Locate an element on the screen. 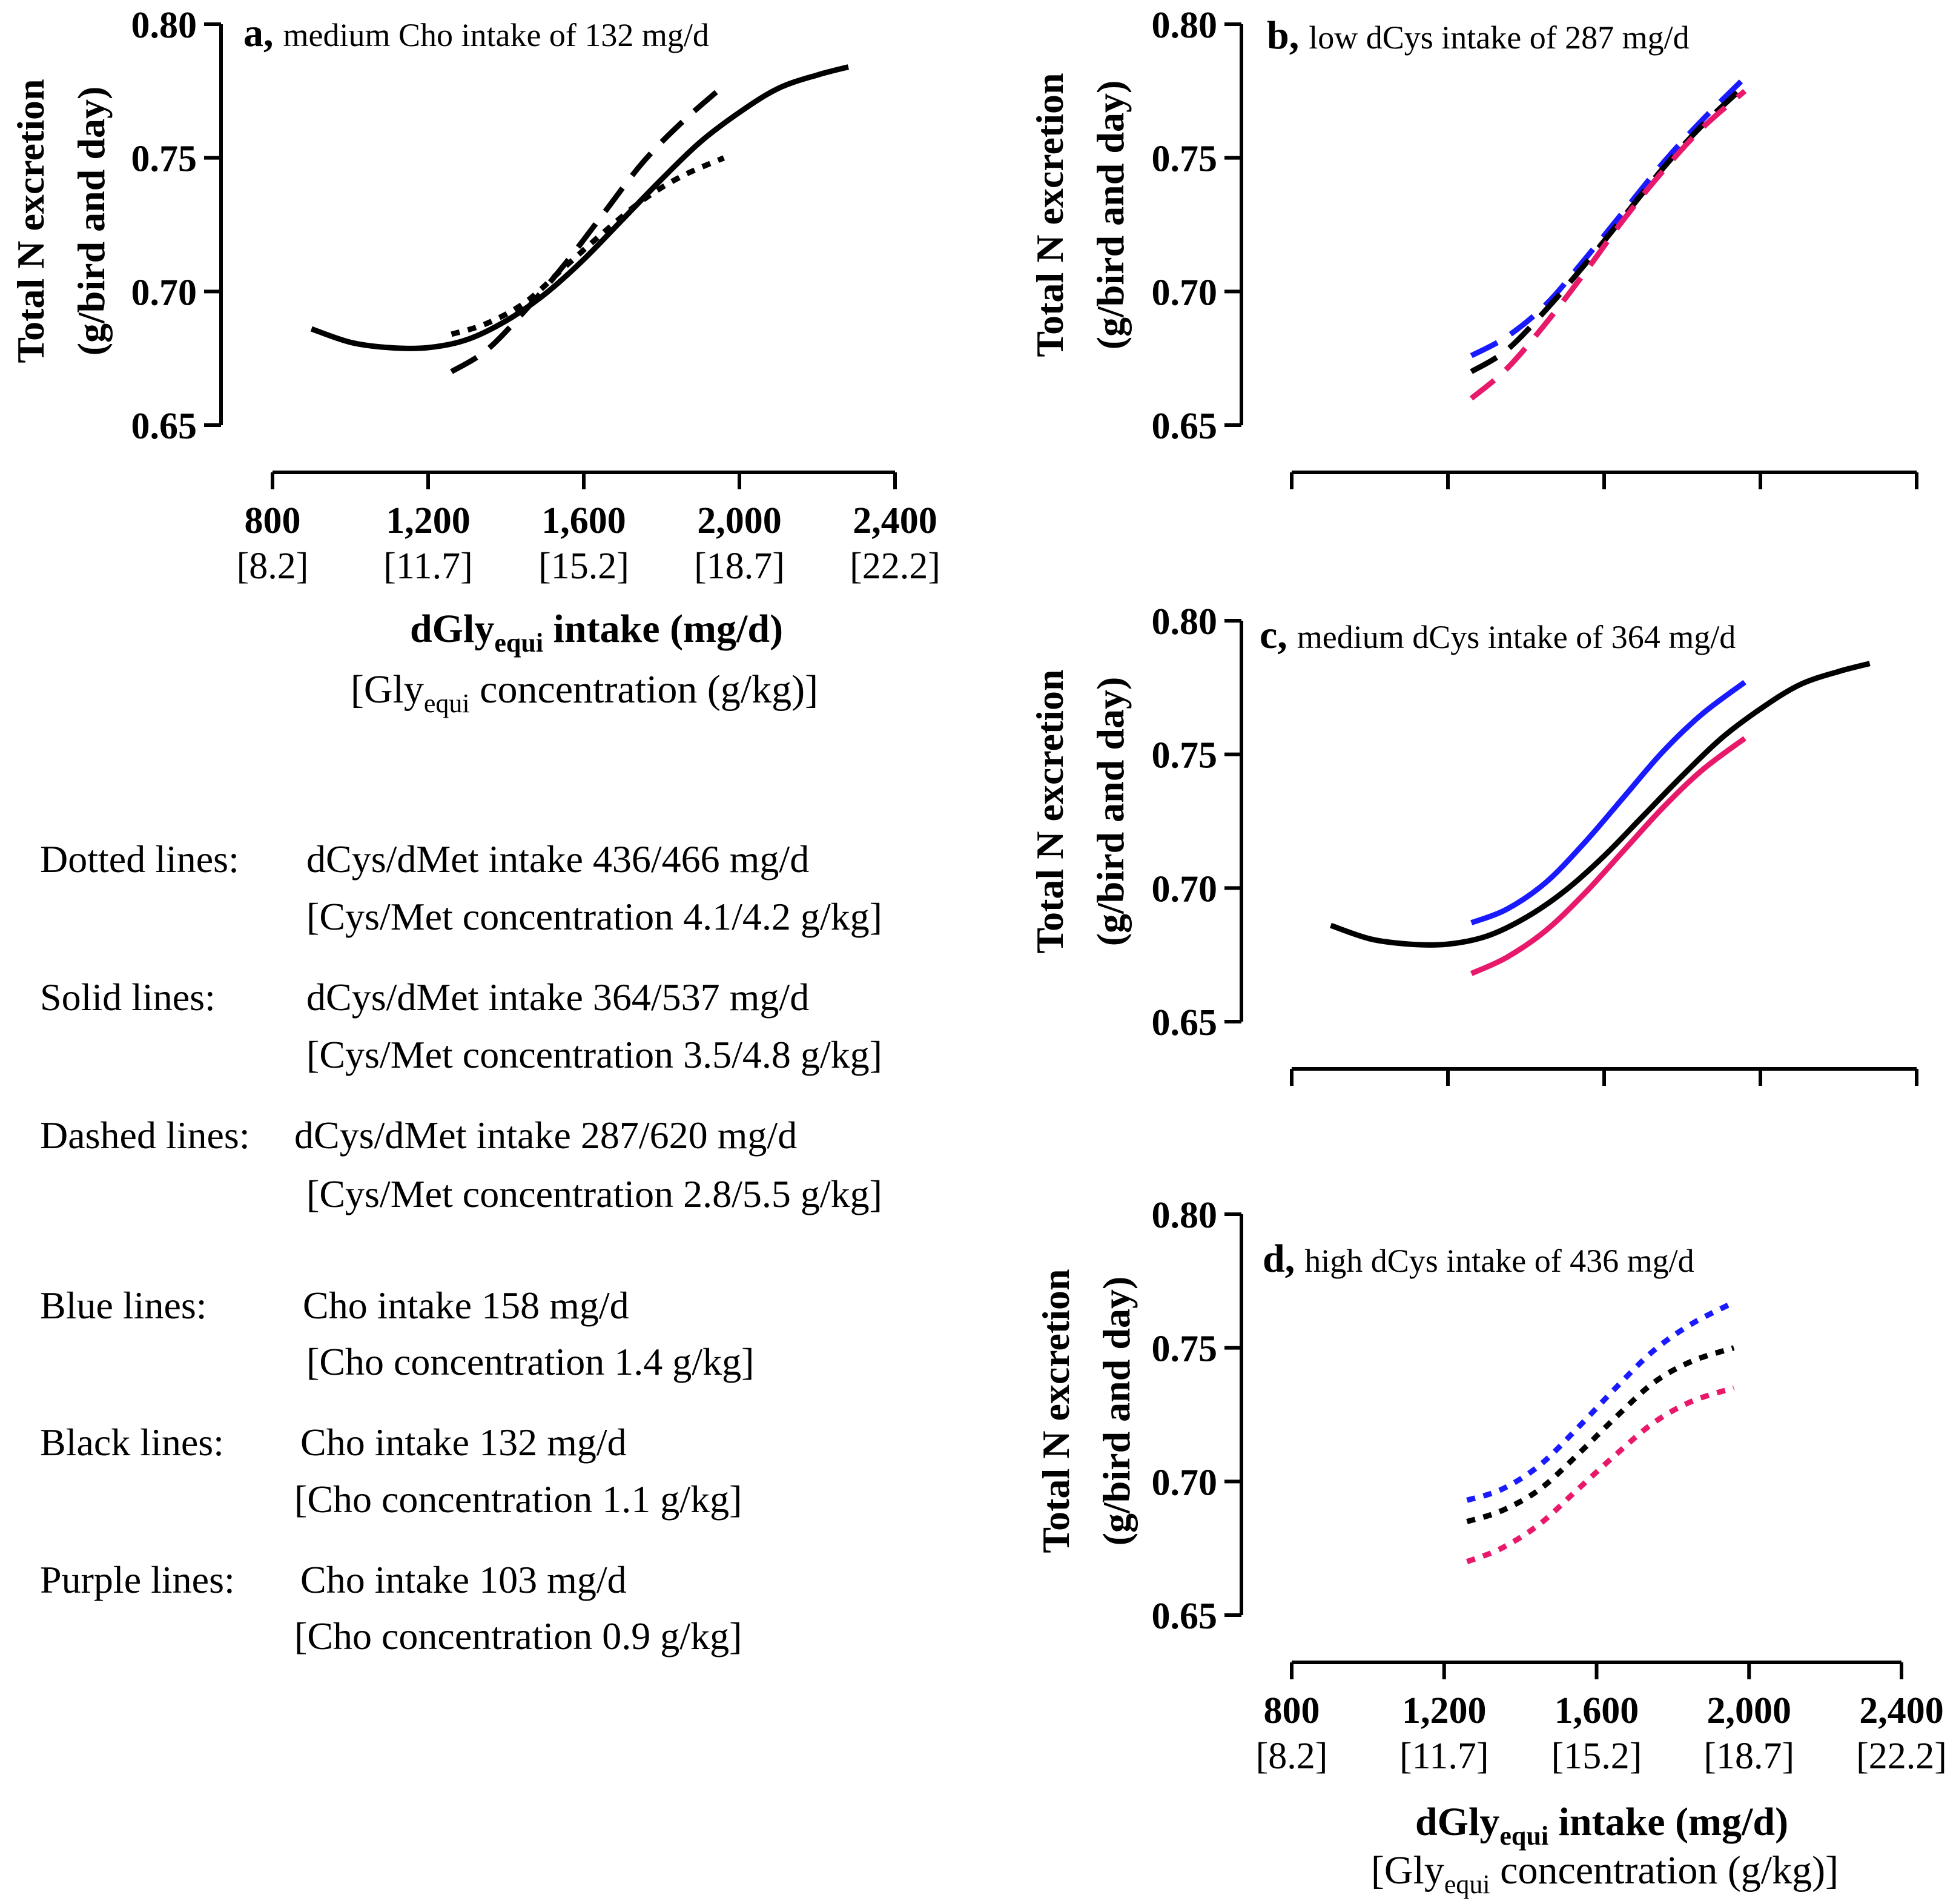  x-tick-label: 1,200 is located at coordinates (428, 520).